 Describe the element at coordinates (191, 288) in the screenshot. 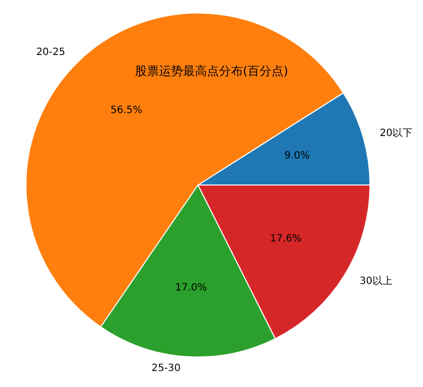

I see `data-label: 17.0%` at that location.